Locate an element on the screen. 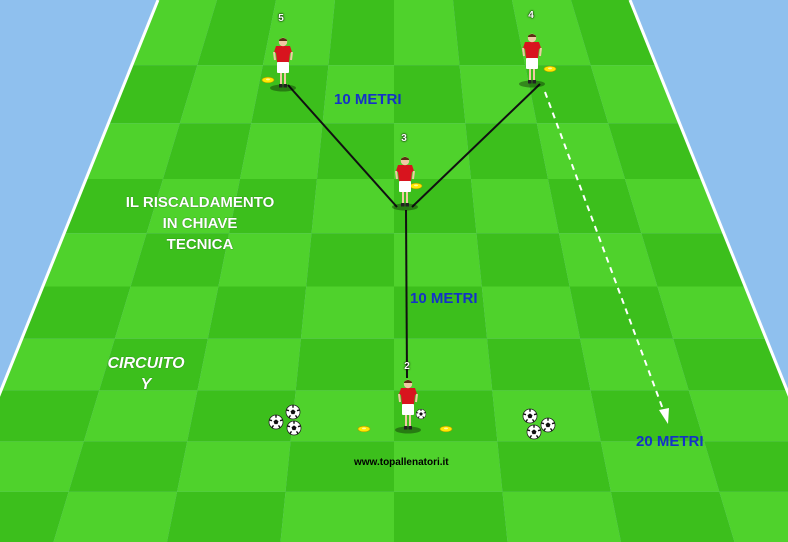 This screenshot has width=788, height=542. pitch-sideline-right is located at coordinates (708, 198).